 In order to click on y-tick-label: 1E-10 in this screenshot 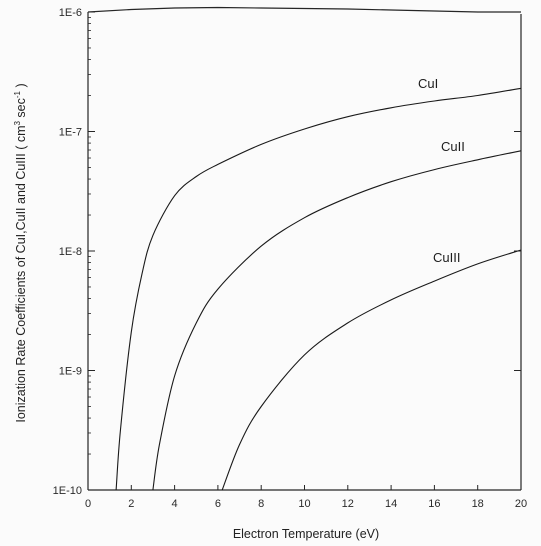, I will do `click(67, 491)`.